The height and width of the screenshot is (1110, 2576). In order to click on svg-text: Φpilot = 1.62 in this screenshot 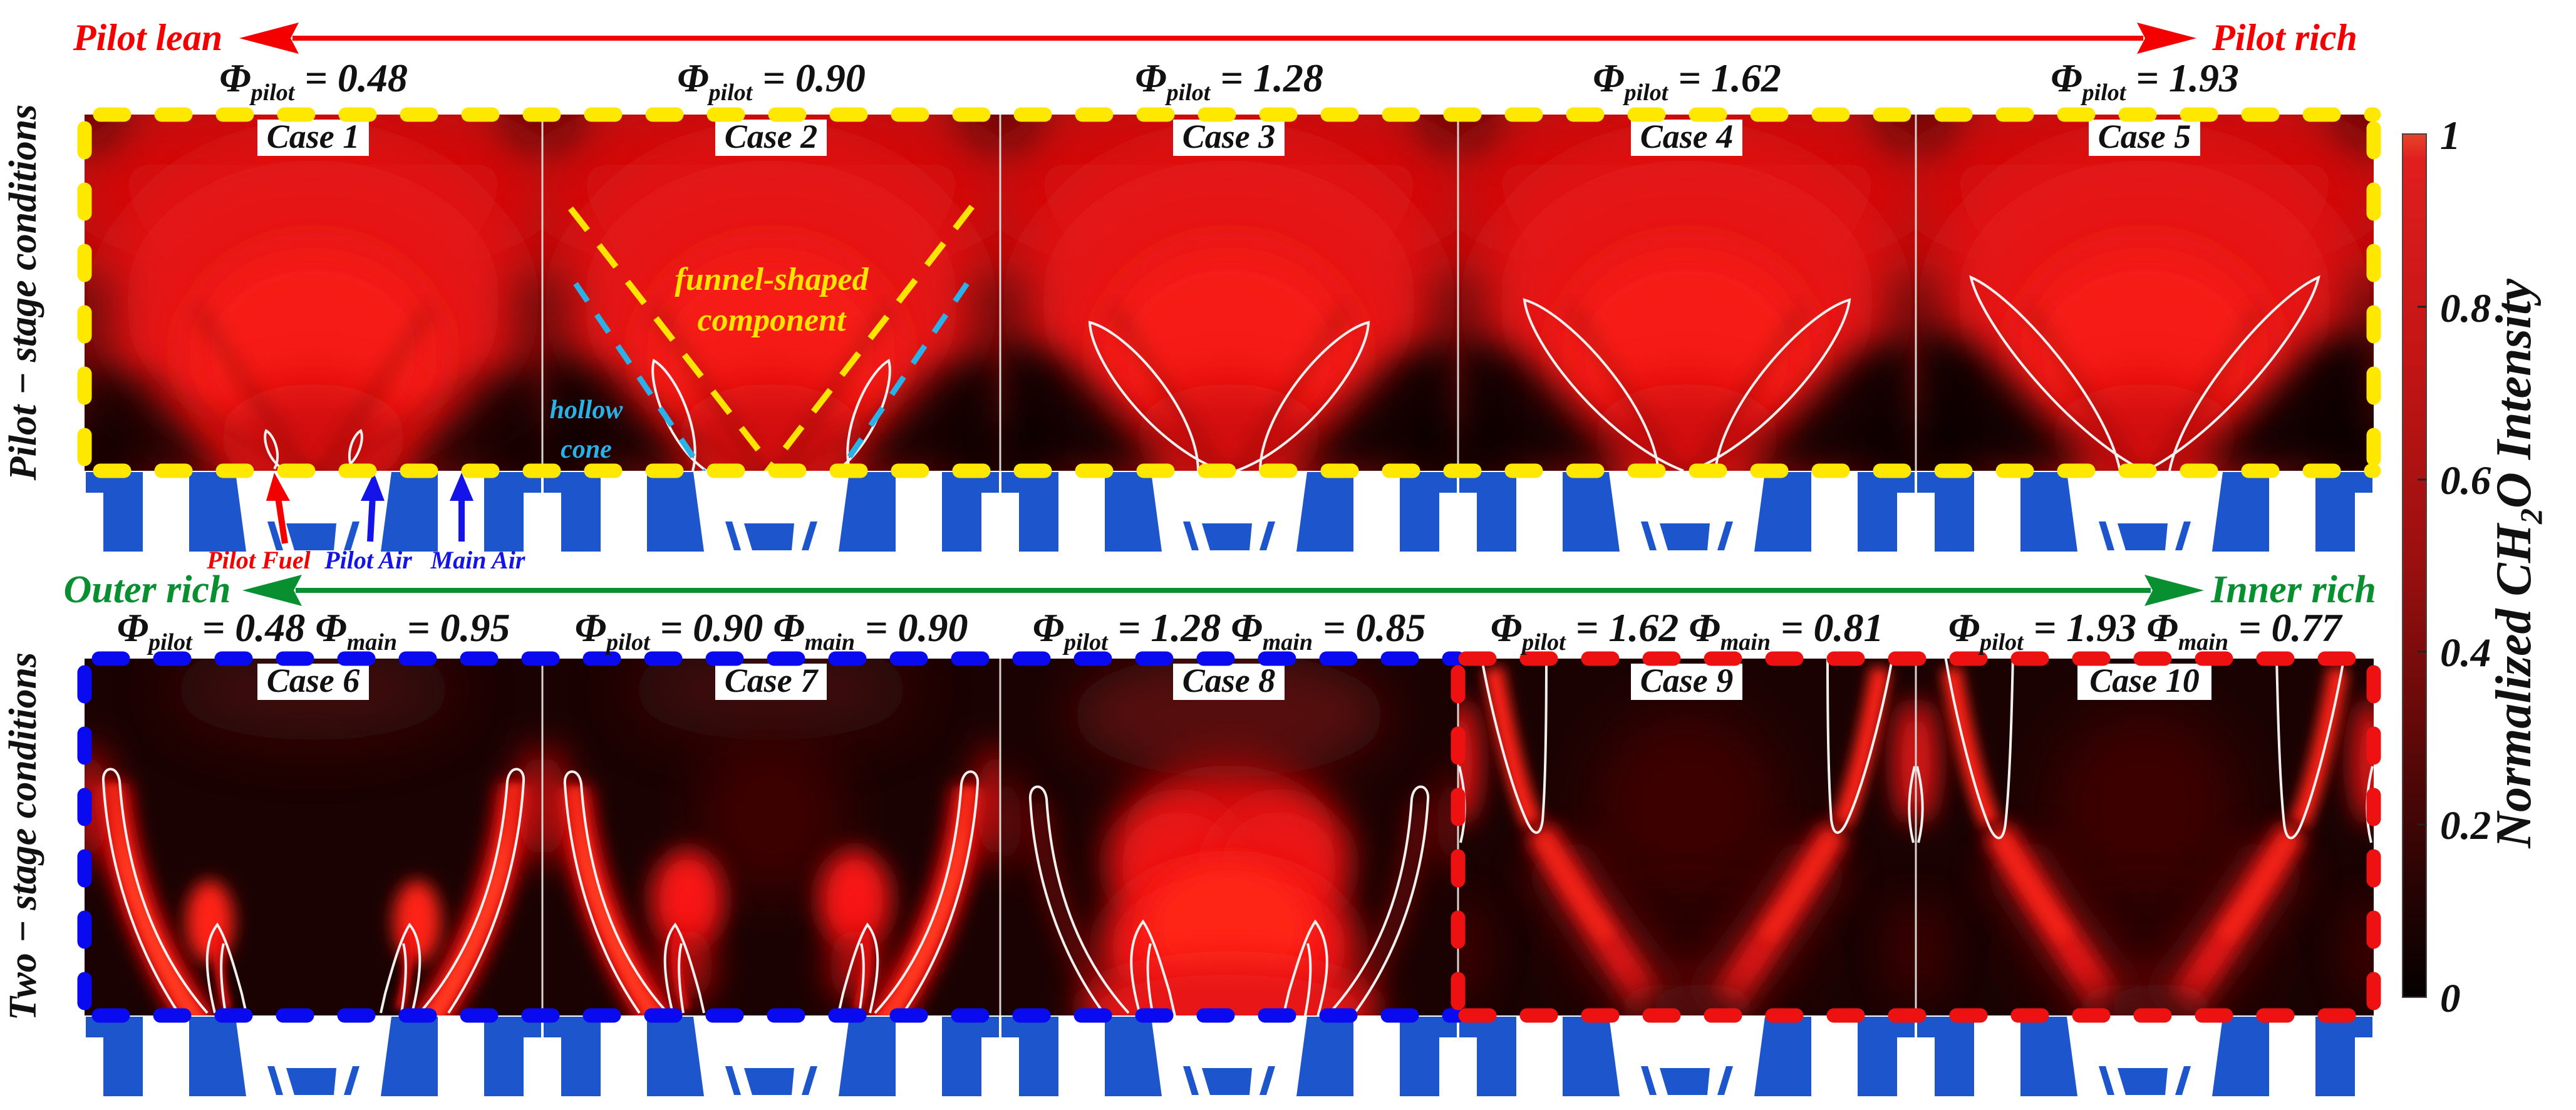, I will do `click(1687, 81)`.